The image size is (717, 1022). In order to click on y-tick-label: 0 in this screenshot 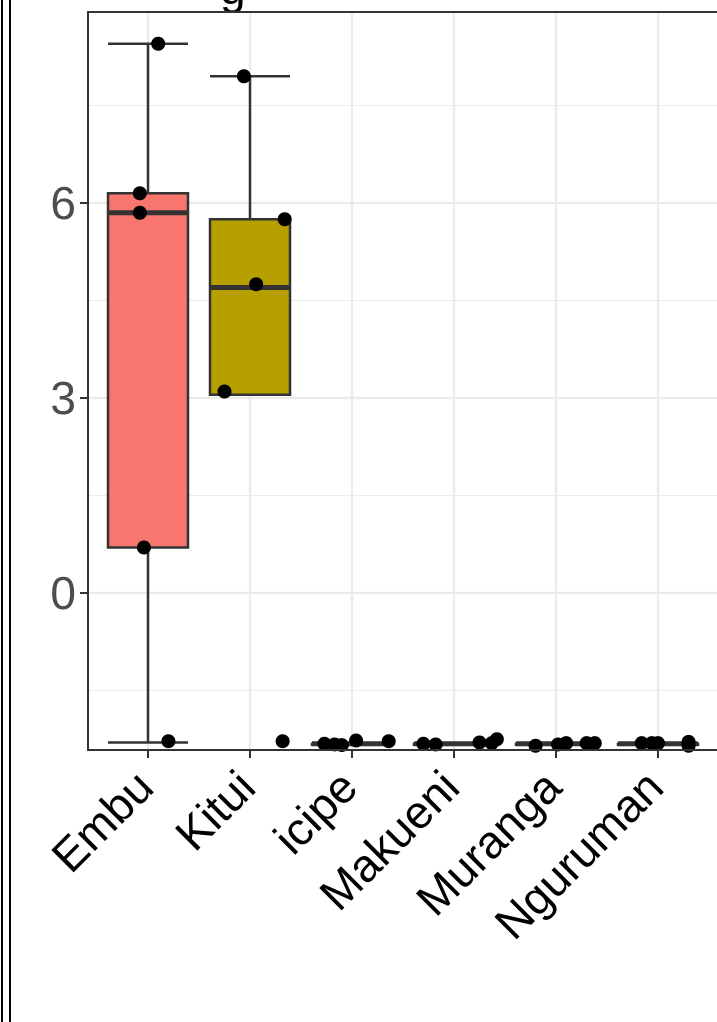, I will do `click(63, 593)`.